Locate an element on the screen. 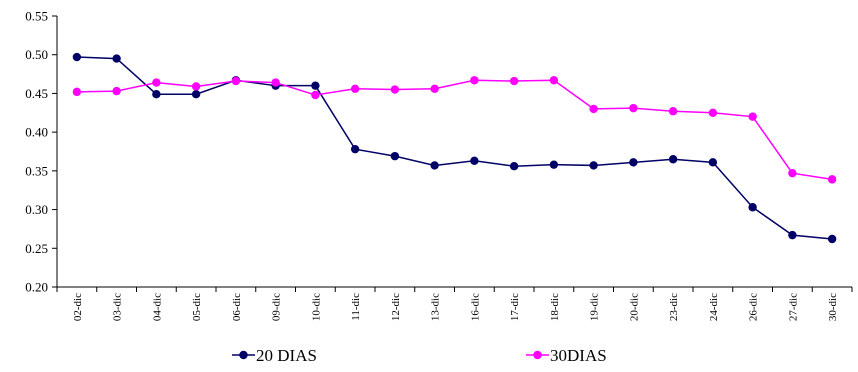 This screenshot has height=372, width=858. x-tick-label: 24-dic is located at coordinates (714, 307).